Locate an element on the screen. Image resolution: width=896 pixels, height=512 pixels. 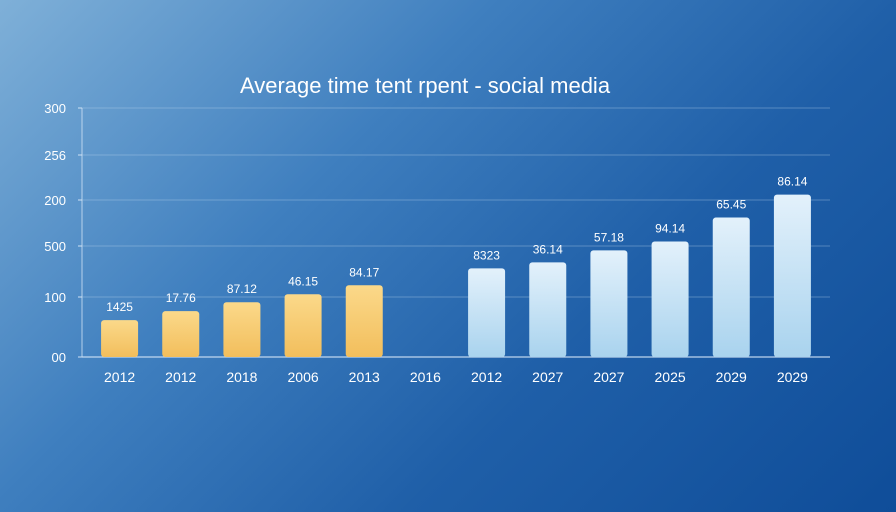
data-label: 84.17 is located at coordinates (364, 272).